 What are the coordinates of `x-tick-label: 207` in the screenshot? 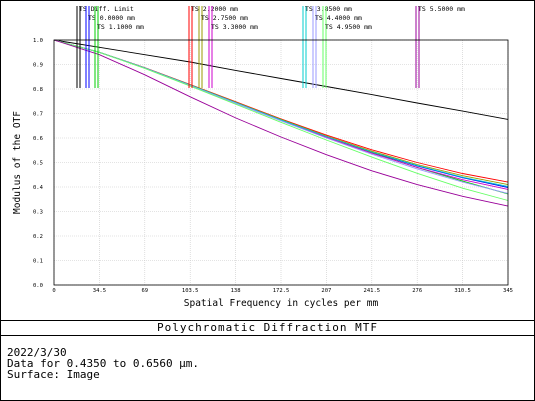 It's located at (326, 291).